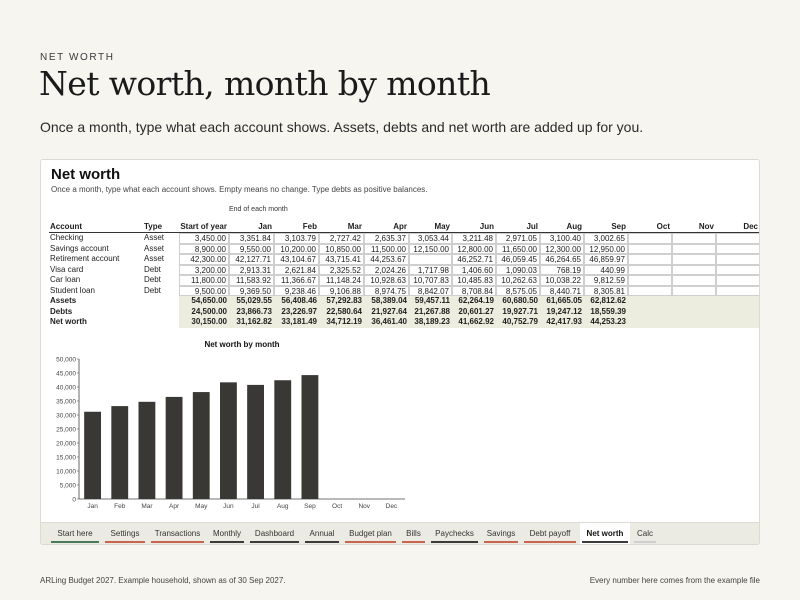  Describe the element at coordinates (518, 248) in the screenshot. I see `balance-cell: 11,650.00` at that location.